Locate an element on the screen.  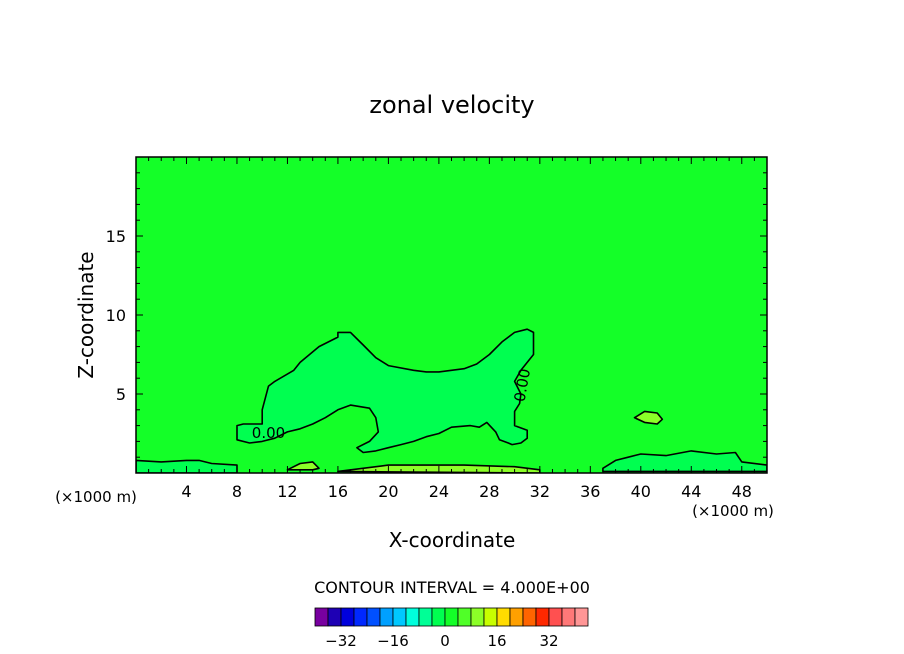
x-tick-label: 36 is located at coordinates (590, 491).